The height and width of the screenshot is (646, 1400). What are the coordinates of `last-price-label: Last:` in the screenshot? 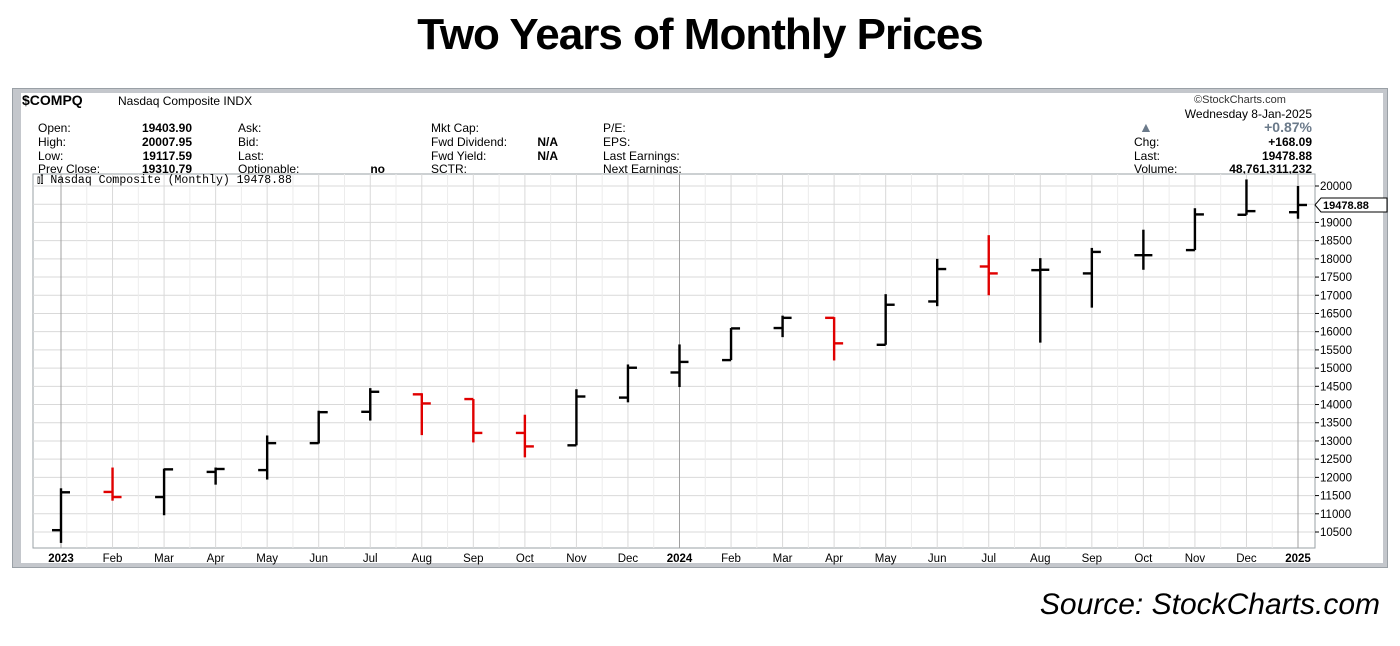 It's located at (1147, 156).